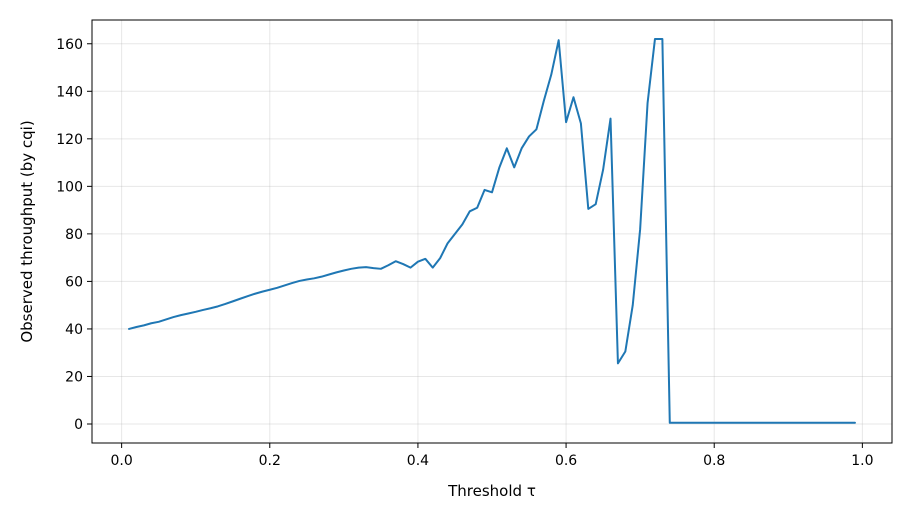 This screenshot has width=910, height=520. I want to click on y-tick-label: 0, so click(78, 425).